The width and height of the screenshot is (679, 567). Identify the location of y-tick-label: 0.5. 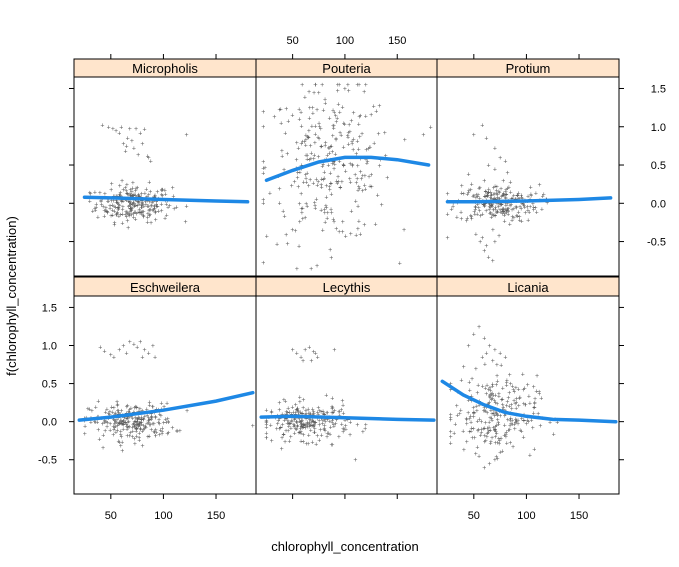
(658, 166).